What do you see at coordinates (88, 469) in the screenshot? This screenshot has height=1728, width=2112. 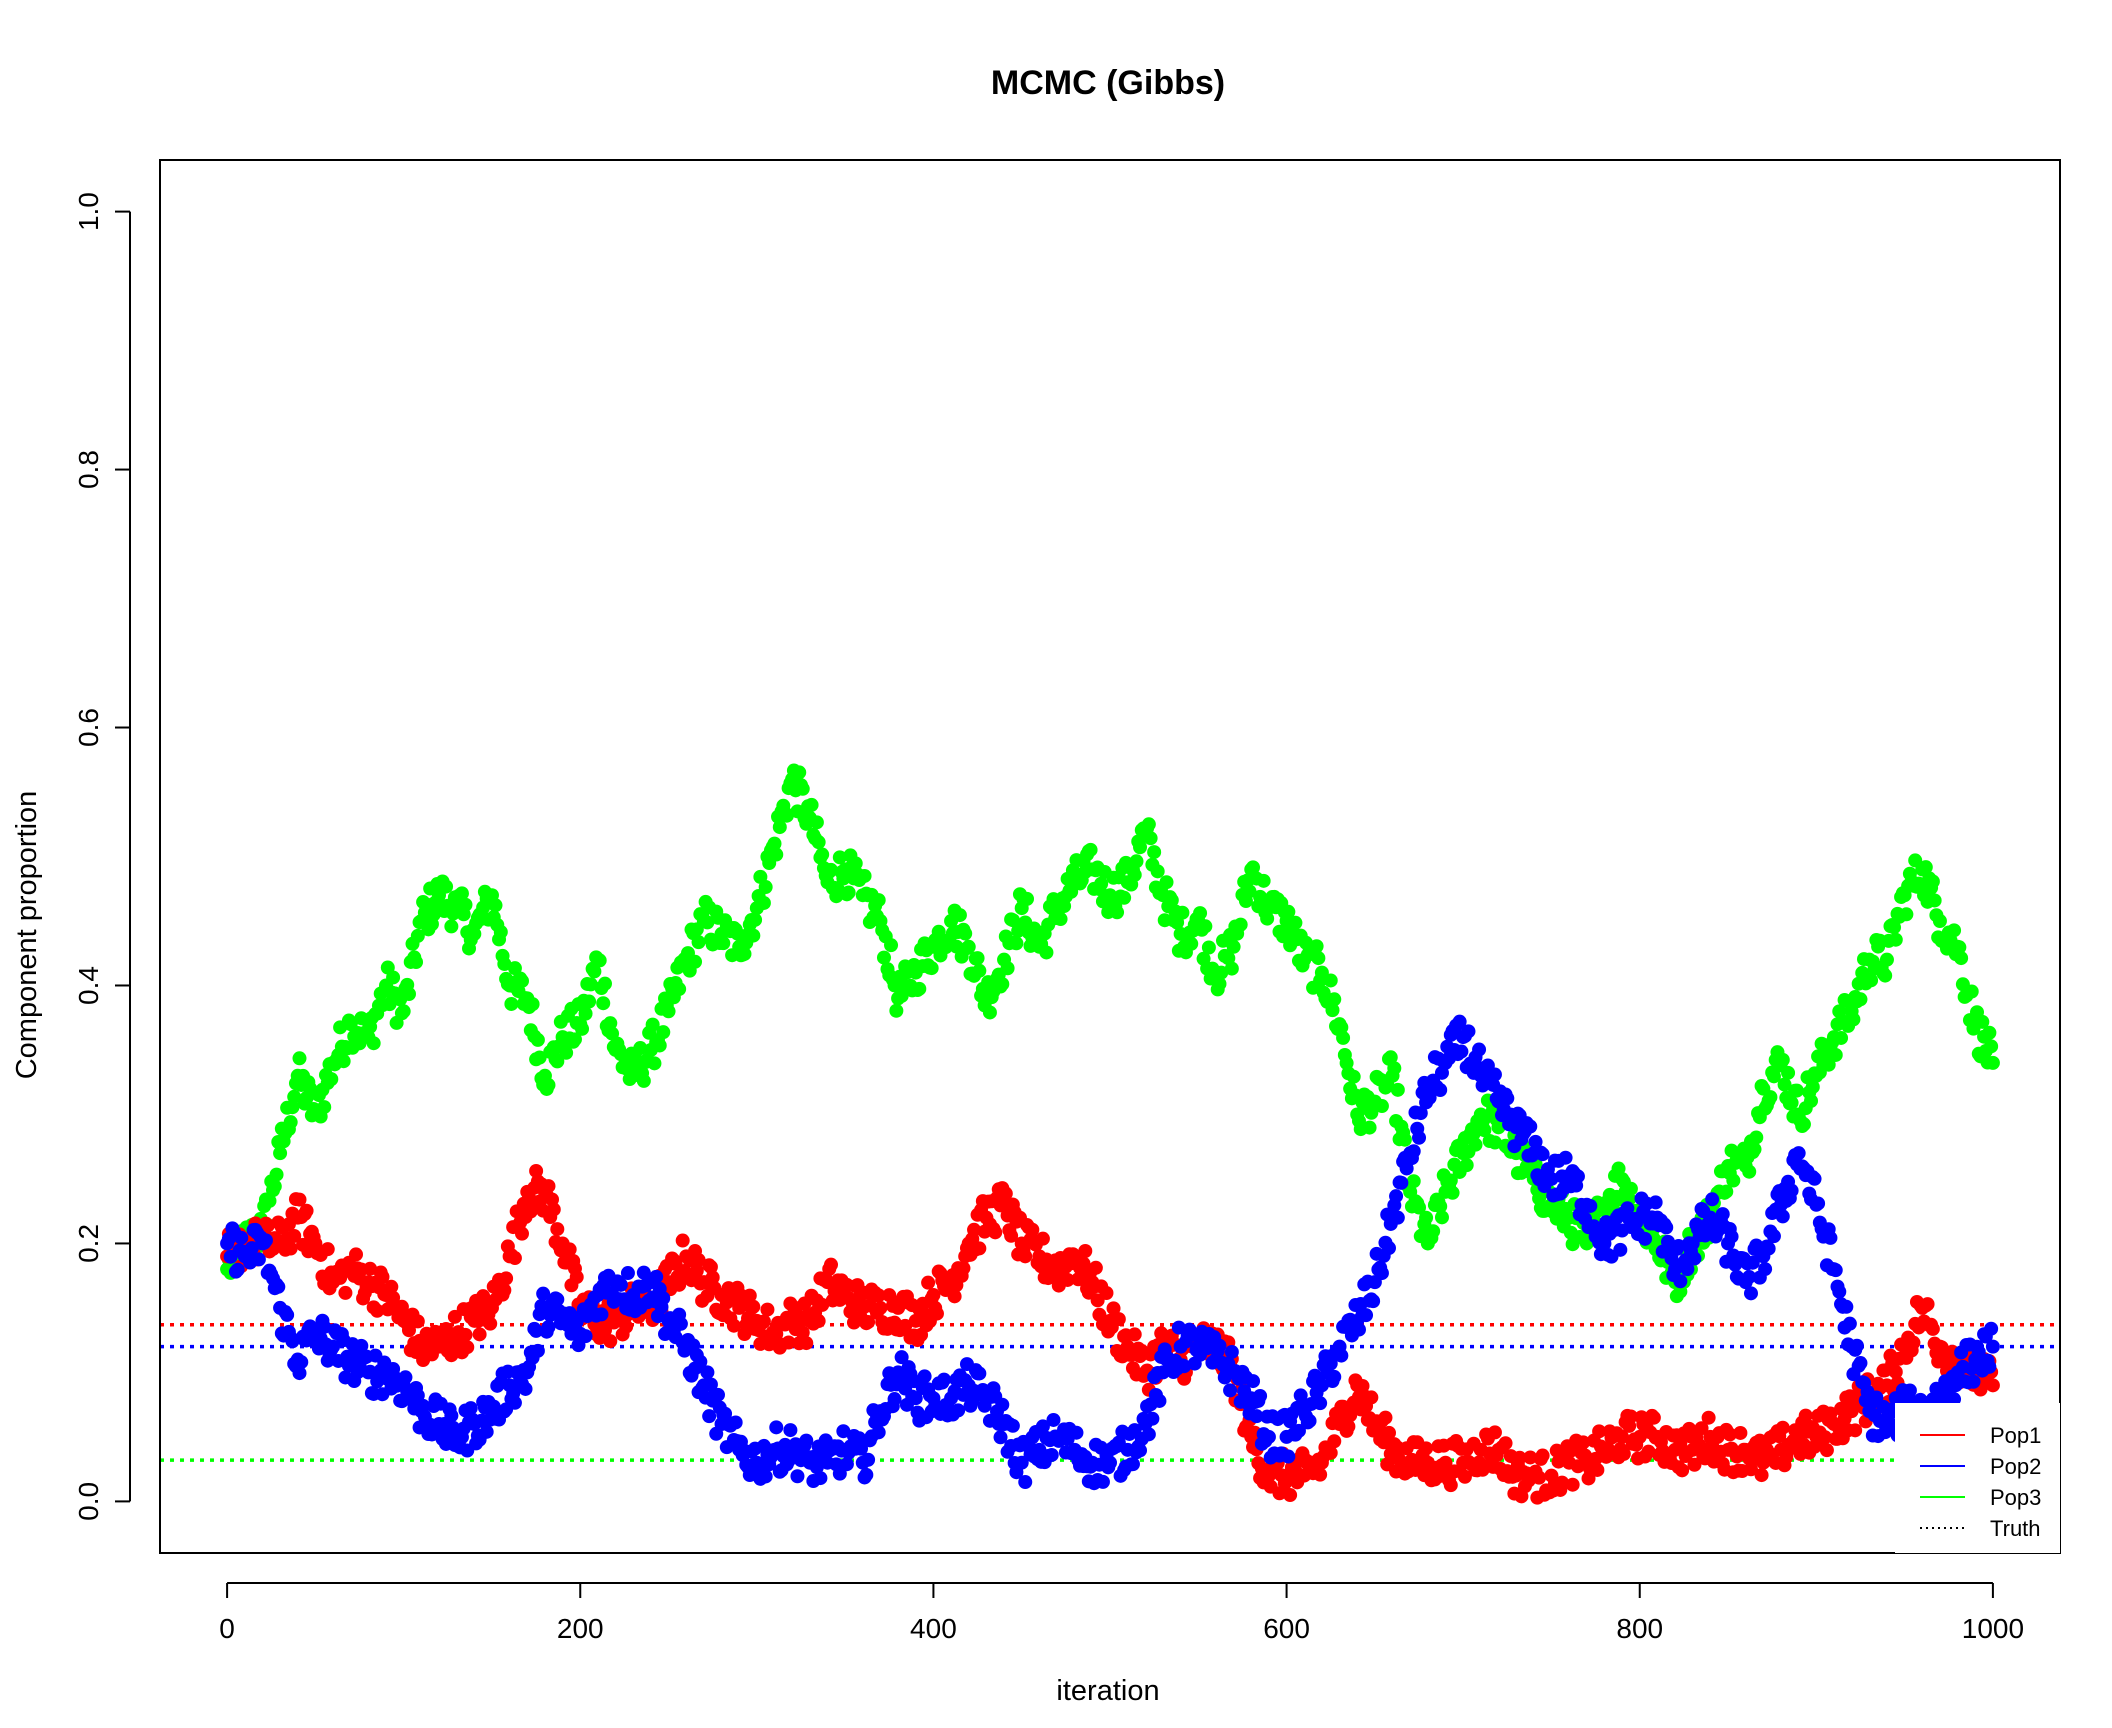 I see `y-tick-label: 0.8` at bounding box center [88, 469].